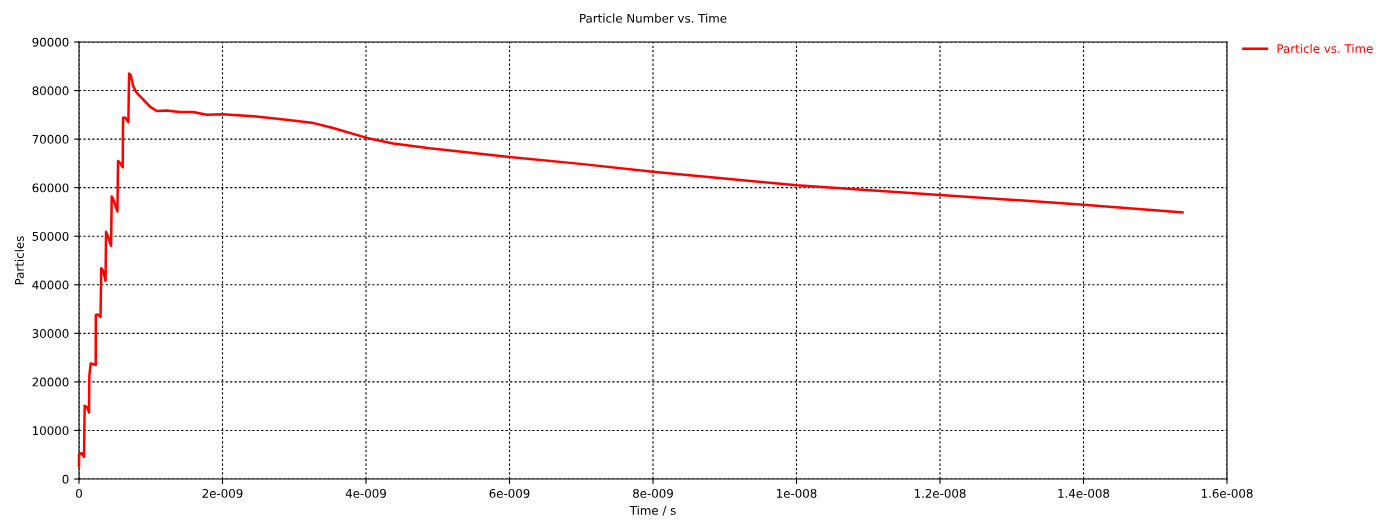  Describe the element at coordinates (65, 479) in the screenshot. I see `y-tick-label: 0` at that location.